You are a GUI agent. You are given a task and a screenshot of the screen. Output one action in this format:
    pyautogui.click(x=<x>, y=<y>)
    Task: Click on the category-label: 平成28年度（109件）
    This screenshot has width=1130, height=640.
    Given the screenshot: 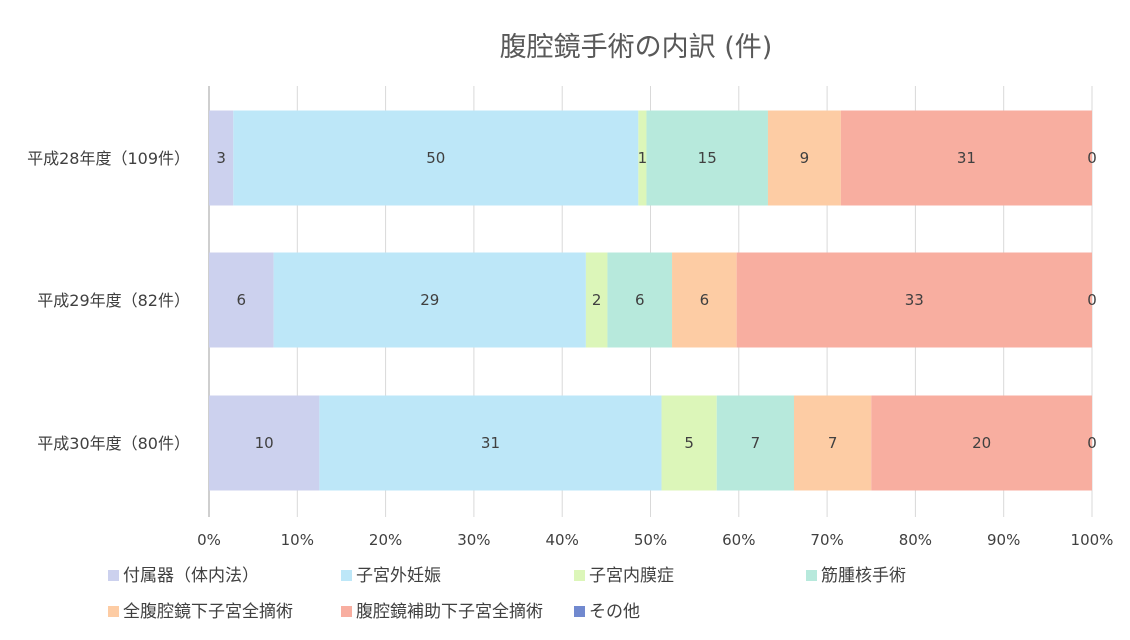 What is the action you would take?
    pyautogui.click(x=108, y=158)
    